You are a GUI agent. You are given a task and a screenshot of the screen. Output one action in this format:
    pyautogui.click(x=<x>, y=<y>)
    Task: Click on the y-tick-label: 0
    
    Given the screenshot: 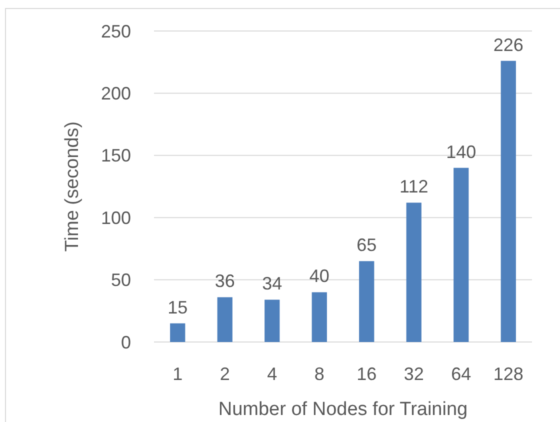 What is the action you would take?
    pyautogui.click(x=125, y=342)
    